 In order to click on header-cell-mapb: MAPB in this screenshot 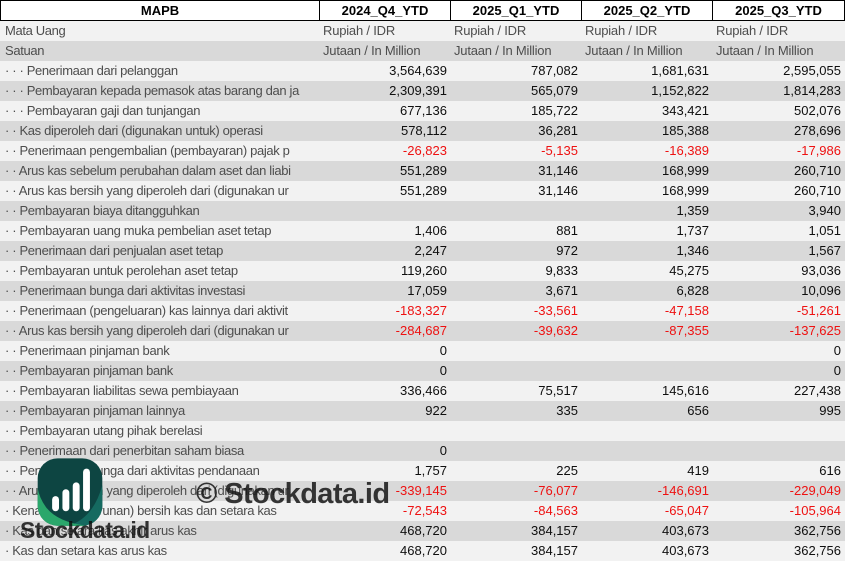, I will do `click(160, 10)`.